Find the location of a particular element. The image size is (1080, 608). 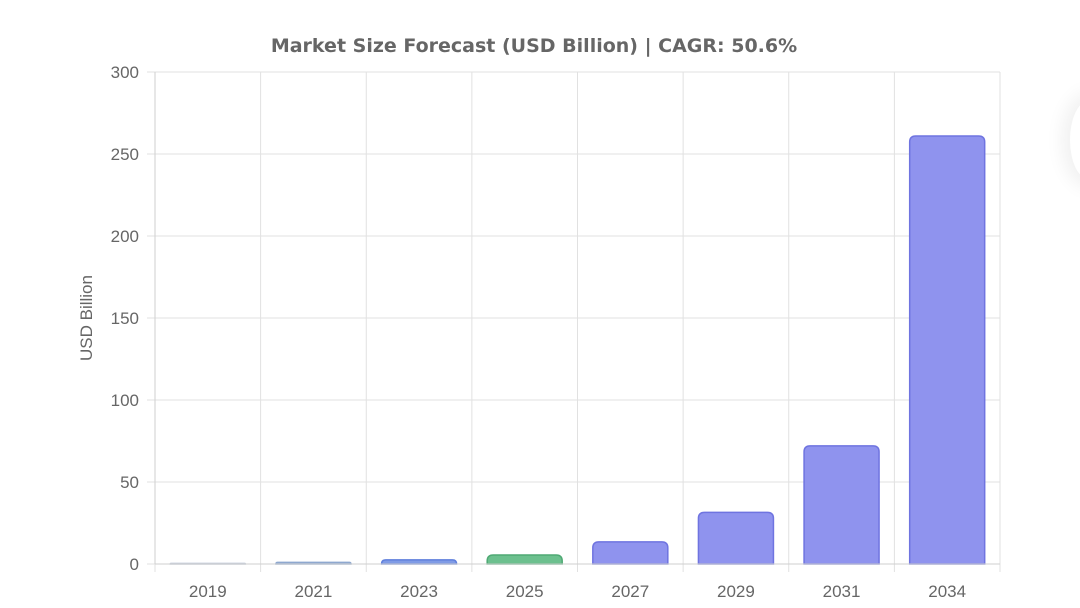

x-tick-label: 2031 is located at coordinates (842, 591).